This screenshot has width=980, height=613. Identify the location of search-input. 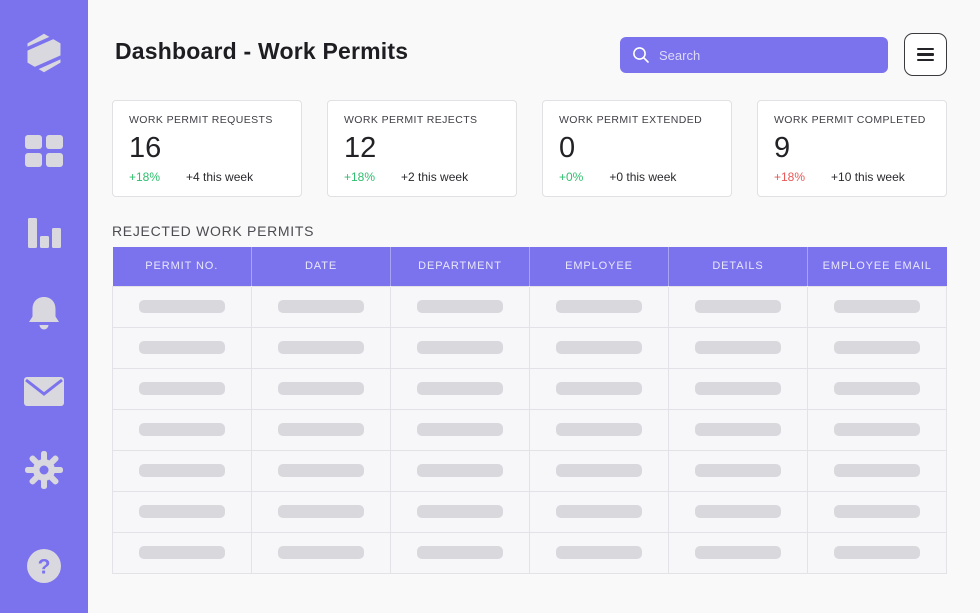
(767, 55).